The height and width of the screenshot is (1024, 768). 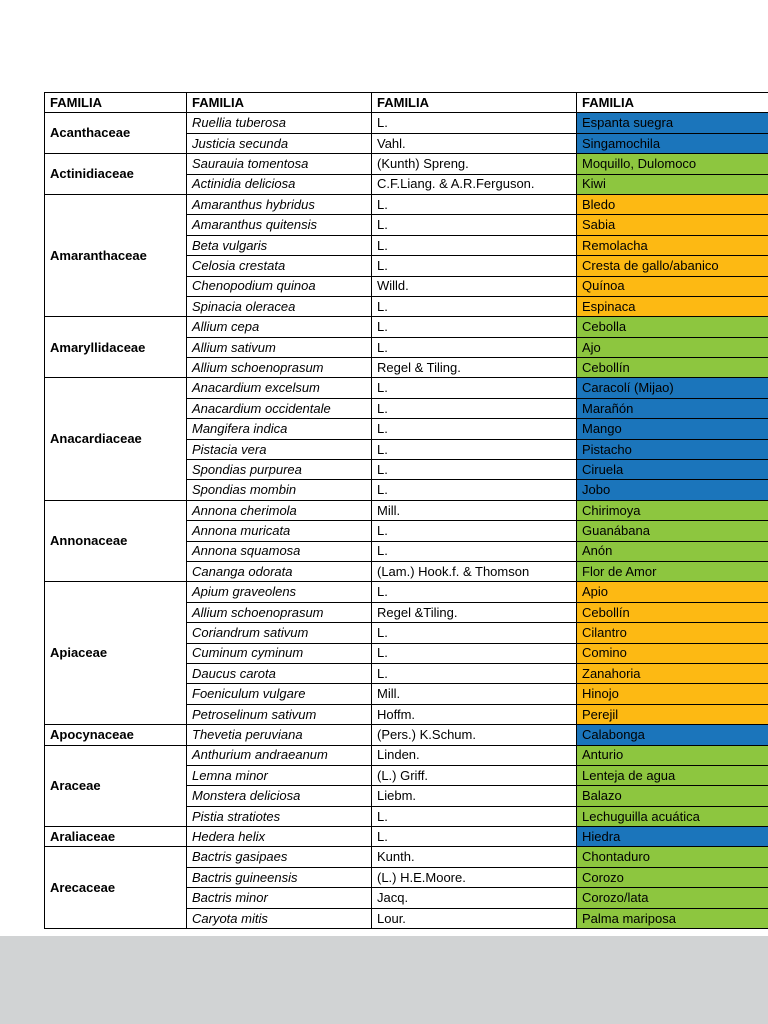 What do you see at coordinates (474, 694) in the screenshot?
I see `author-cell: Mill.` at bounding box center [474, 694].